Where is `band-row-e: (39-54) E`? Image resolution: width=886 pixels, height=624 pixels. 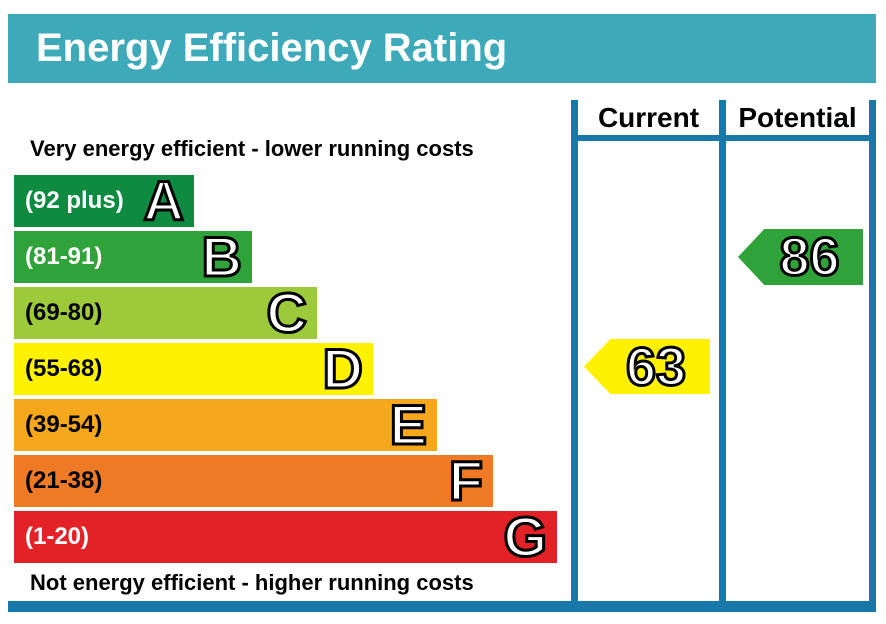 band-row-e: (39-54) E is located at coordinates (225, 424).